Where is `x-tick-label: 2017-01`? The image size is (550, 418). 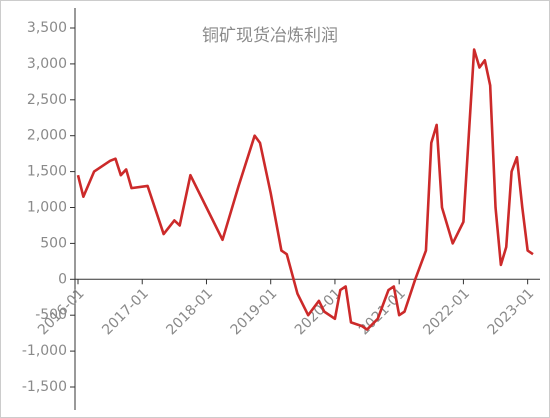
x-tick-label: 2017-01 is located at coordinates (125, 312).